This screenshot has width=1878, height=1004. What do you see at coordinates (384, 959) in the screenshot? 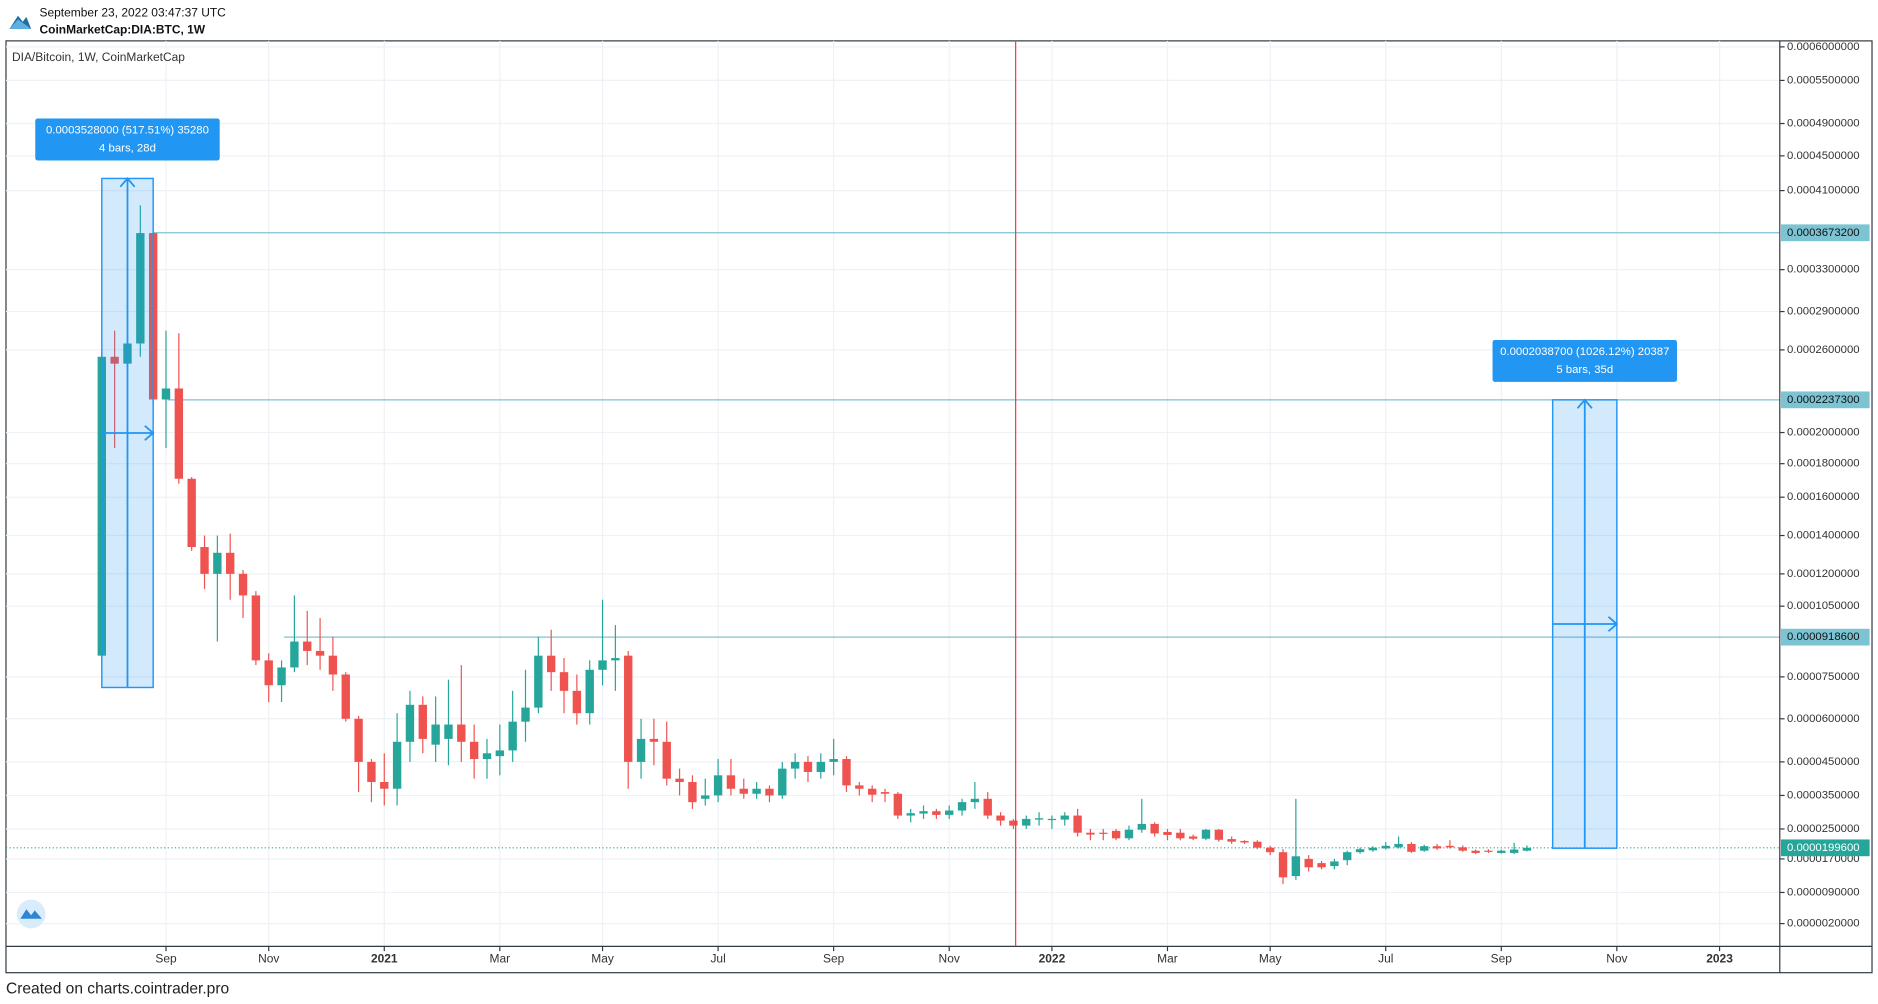
I see `x-tick-label: 2021` at bounding box center [384, 959].